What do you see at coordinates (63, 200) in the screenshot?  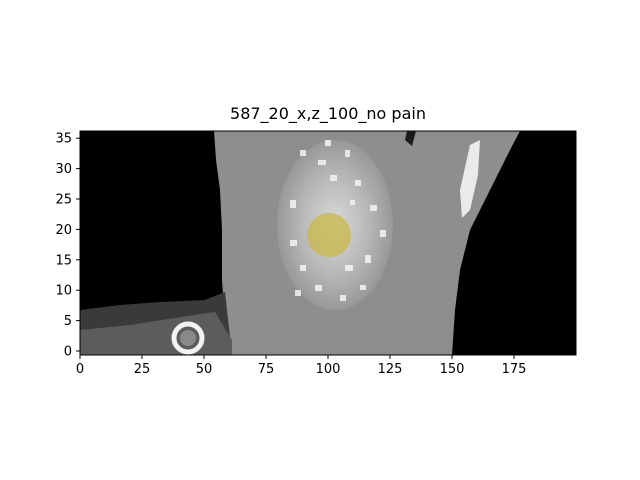 I see `y-tick-label: 25` at bounding box center [63, 200].